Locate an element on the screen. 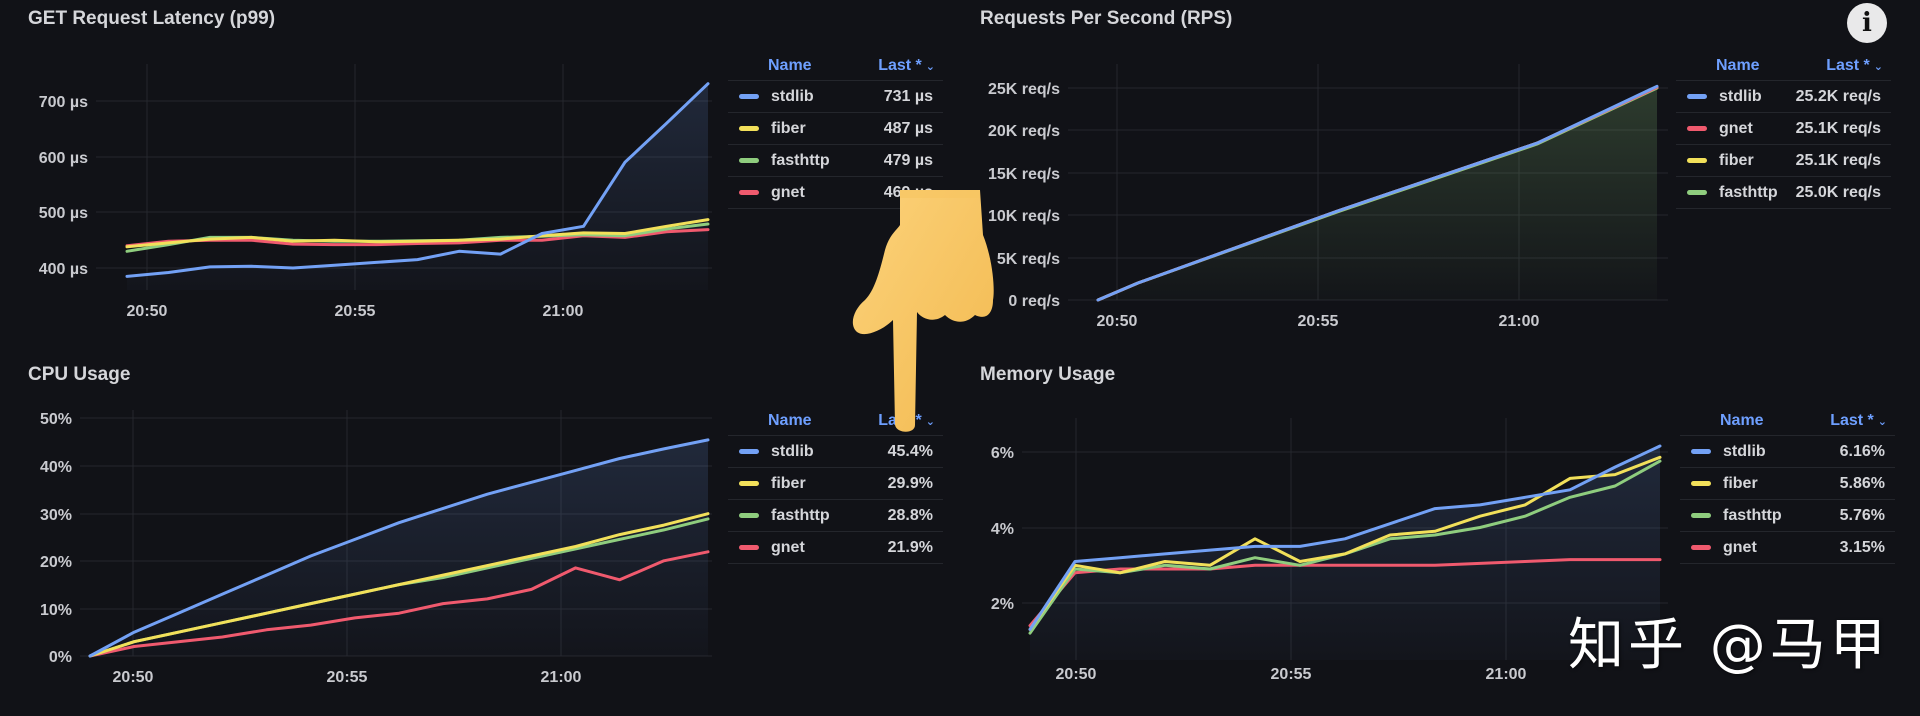 The height and width of the screenshot is (716, 1920). y-axis-tick-label: 25K req/s is located at coordinates (1024, 89).